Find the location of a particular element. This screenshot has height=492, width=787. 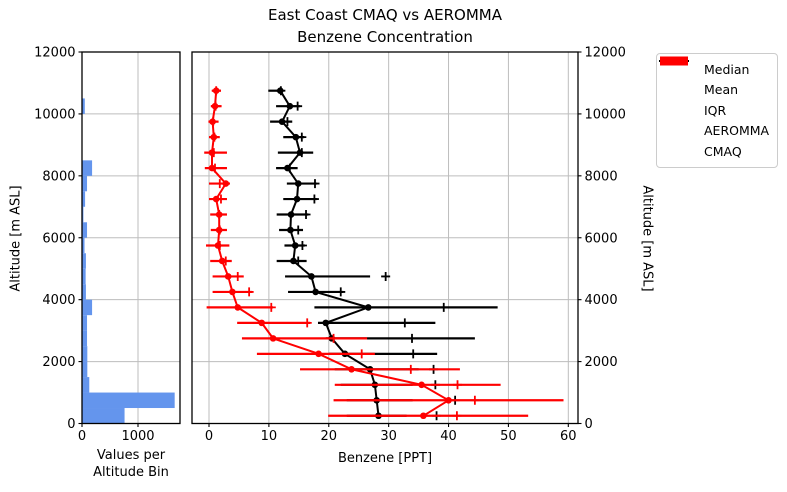

svg-text: 12000 is located at coordinates (54, 53).